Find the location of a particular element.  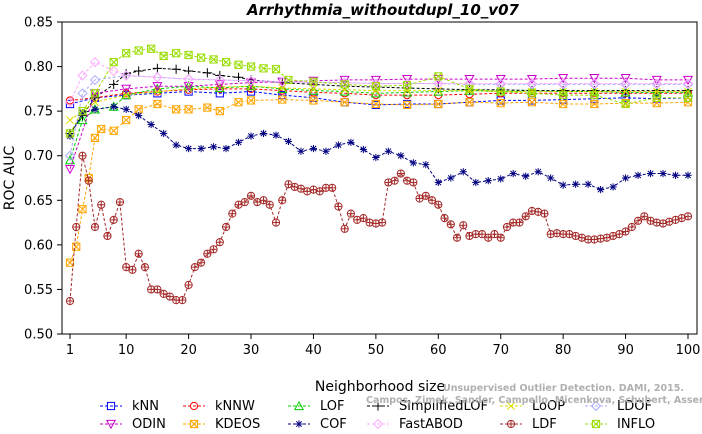

legend-marker-ldf is located at coordinates (511, 424).